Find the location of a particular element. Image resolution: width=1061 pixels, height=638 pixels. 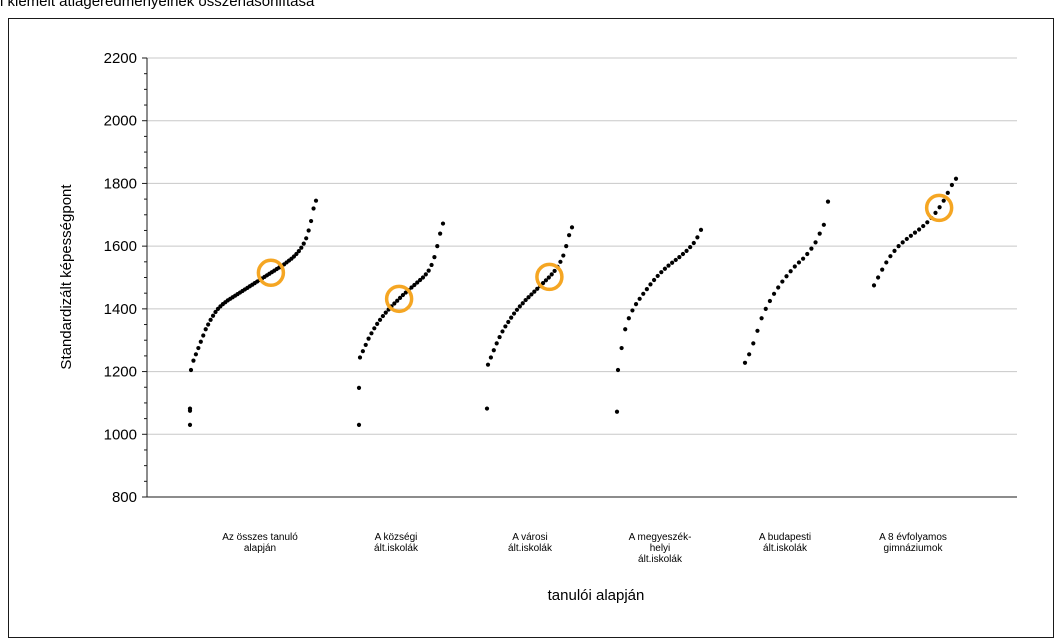

y-tick-label: 1000 is located at coordinates (120, 434).